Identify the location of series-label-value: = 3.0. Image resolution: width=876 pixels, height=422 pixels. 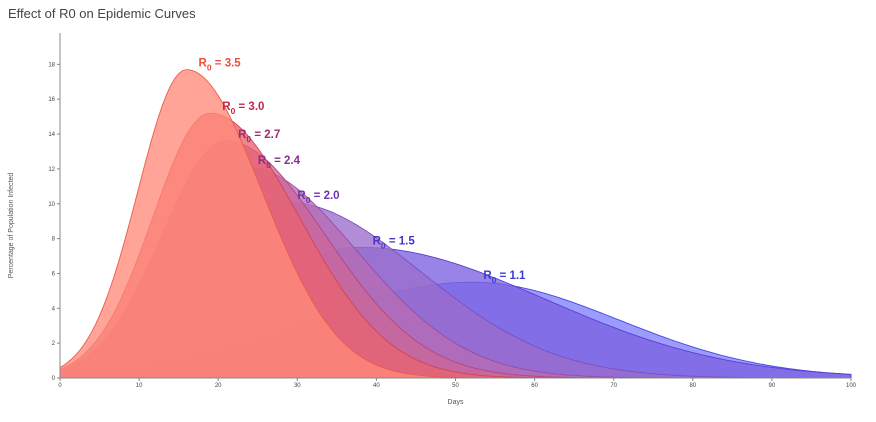
(249, 107).